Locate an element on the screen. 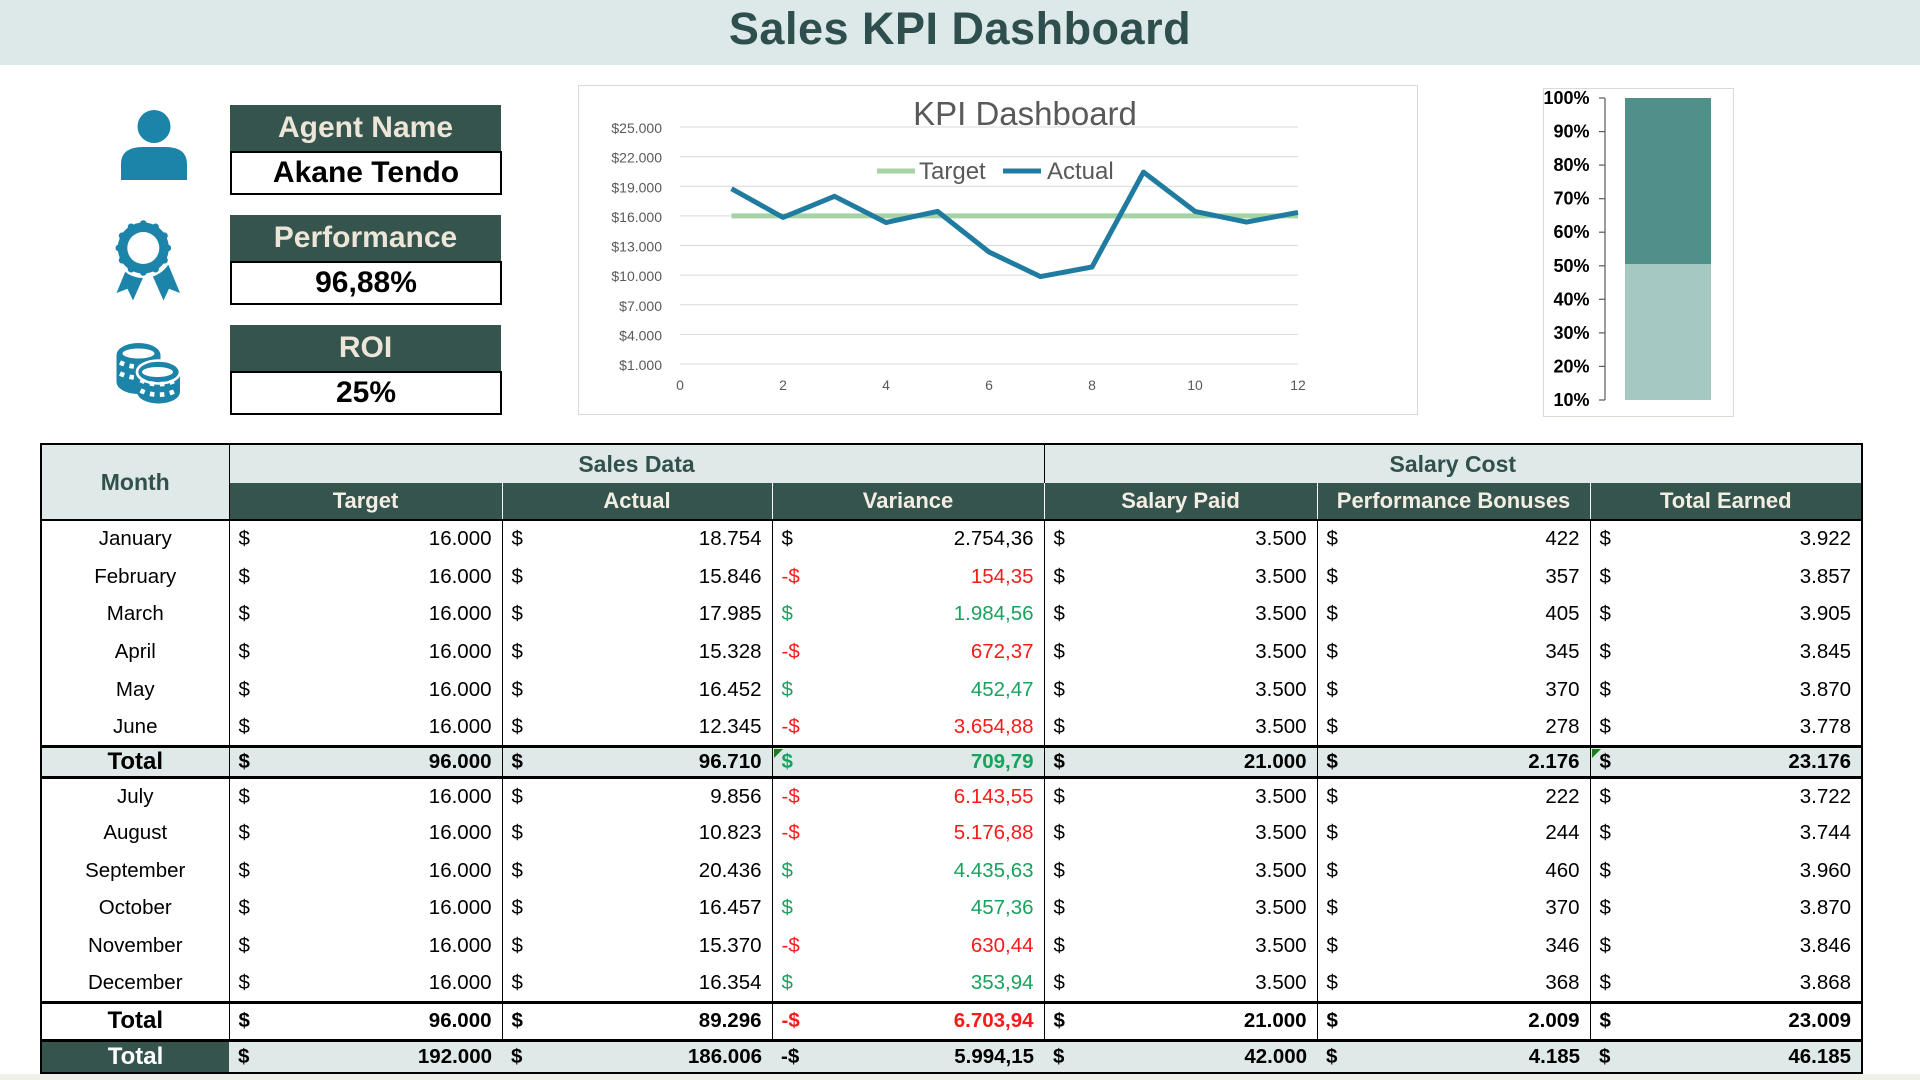  svg-text: 6 is located at coordinates (989, 385).